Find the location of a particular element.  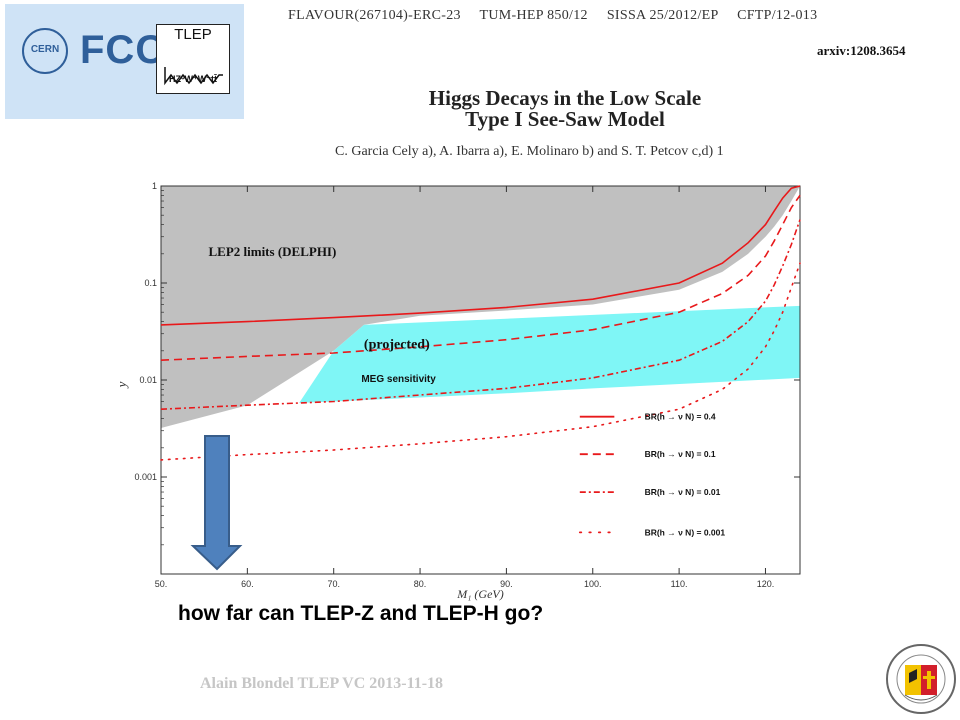

cern-logo-text: CERN is located at coordinates (45, 49).